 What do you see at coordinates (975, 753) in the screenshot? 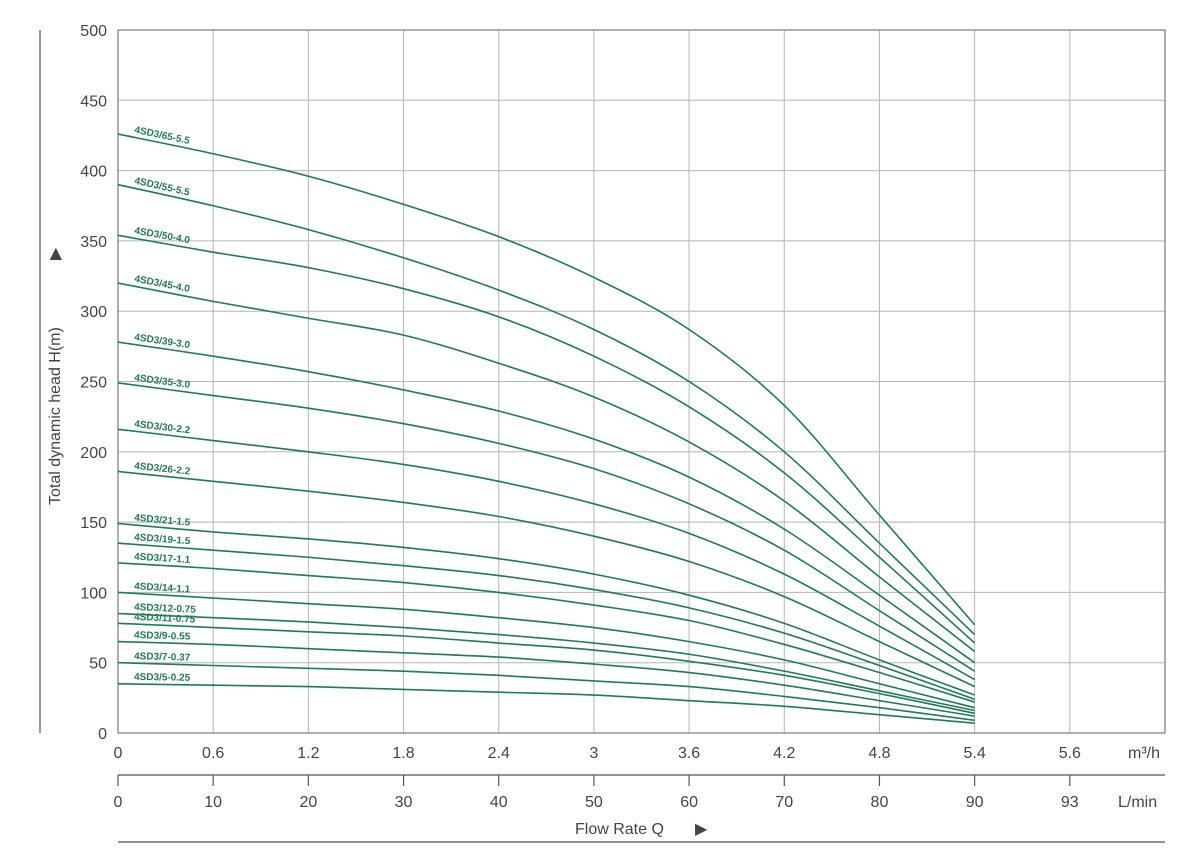
I see `x-tick-label-primary: 5.4` at bounding box center [975, 753].